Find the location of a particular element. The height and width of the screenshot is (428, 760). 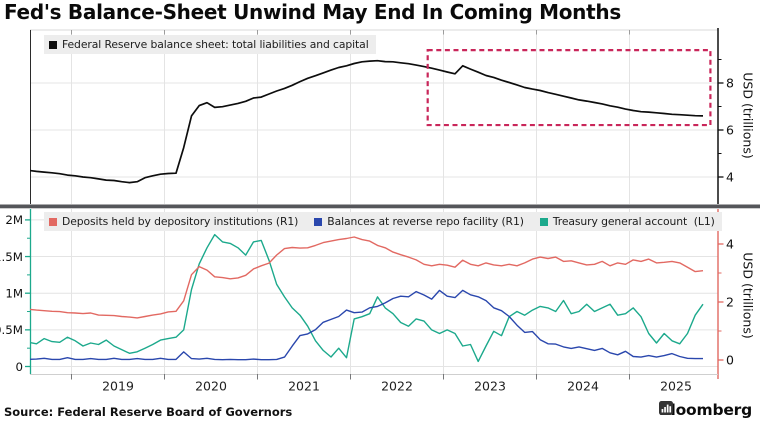

x-axis-year-label: 2024 is located at coordinates (583, 386).